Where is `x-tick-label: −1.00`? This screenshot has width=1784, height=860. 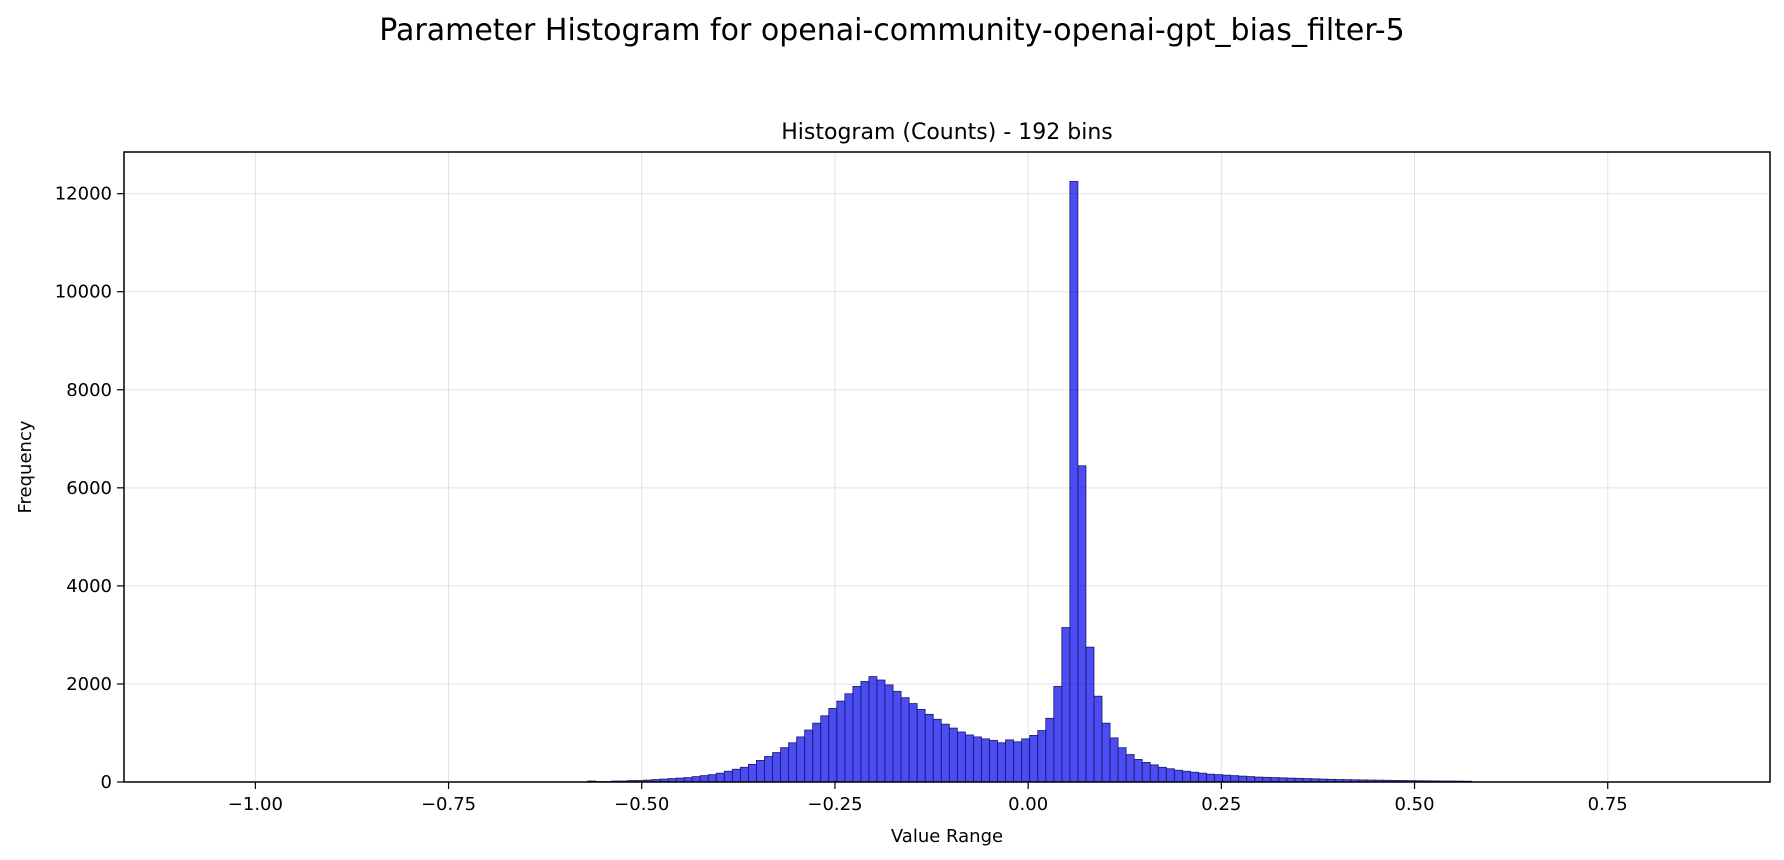
x-tick-label: −1.00 is located at coordinates (255, 804).